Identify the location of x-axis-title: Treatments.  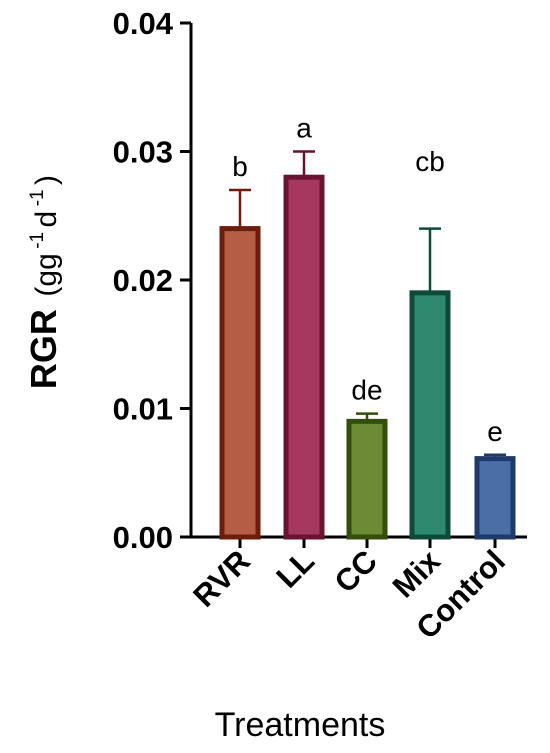
(300, 725).